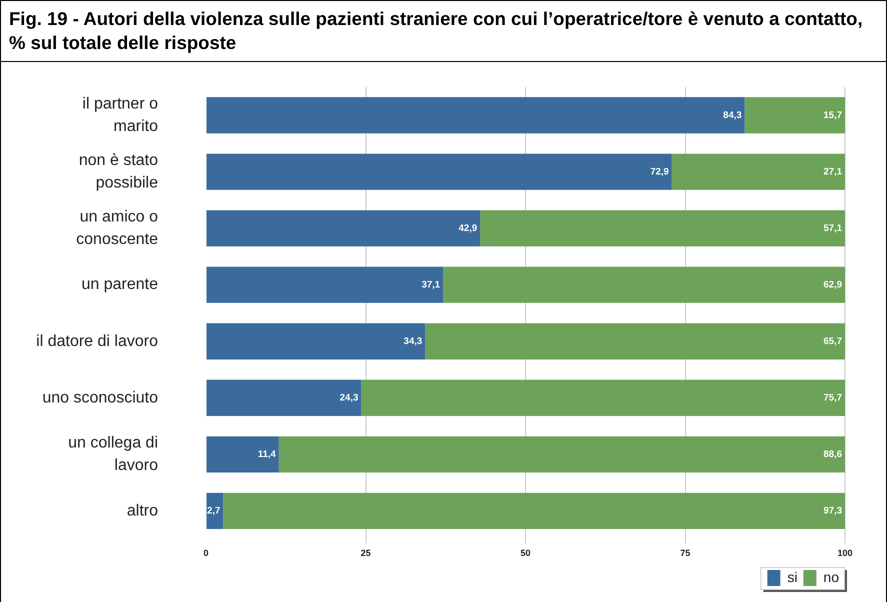 Image resolution: width=887 pixels, height=602 pixels. What do you see at coordinates (833, 341) in the screenshot?
I see `data-label: 65,7` at bounding box center [833, 341].